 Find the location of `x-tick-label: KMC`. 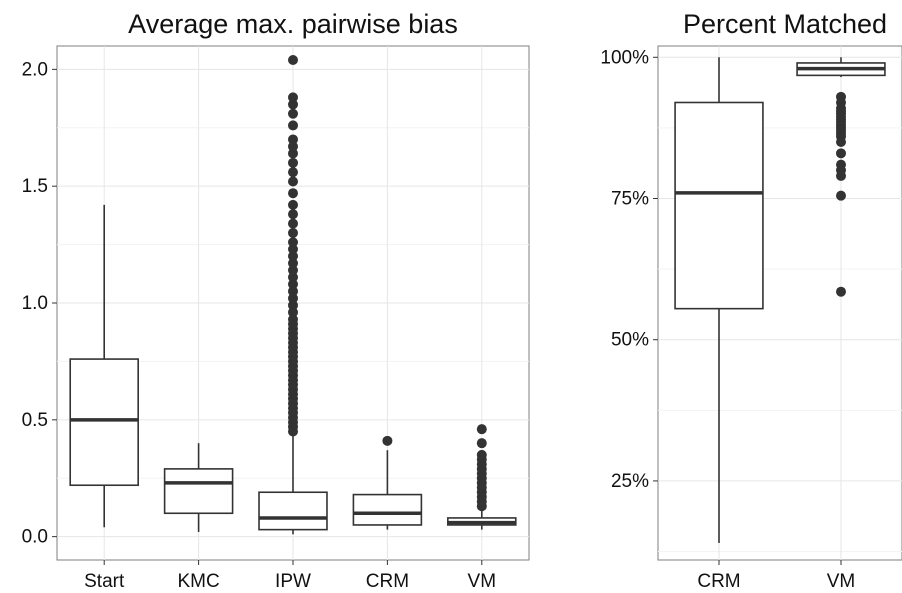

x-tick-label: KMC is located at coordinates (198, 581).